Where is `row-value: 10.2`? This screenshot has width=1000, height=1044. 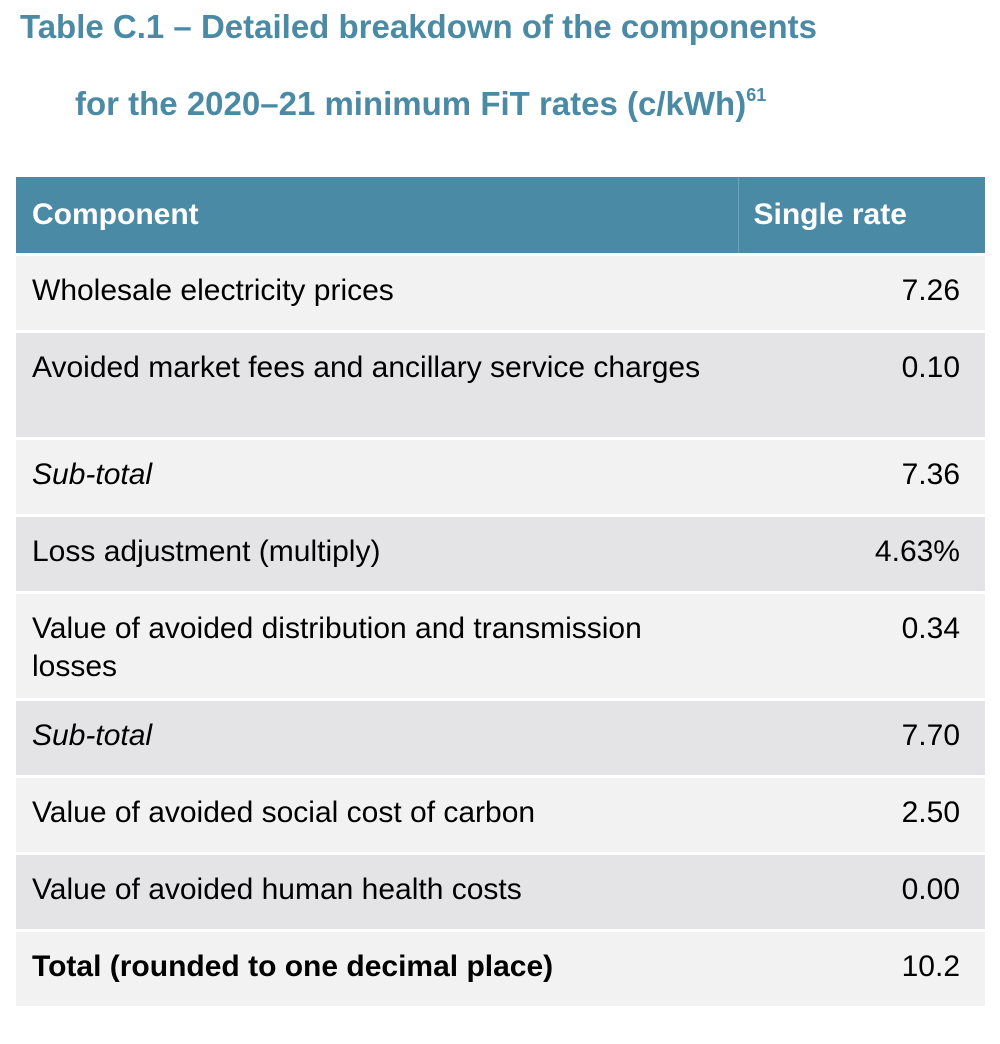
row-value: 10.2 is located at coordinates (861, 969).